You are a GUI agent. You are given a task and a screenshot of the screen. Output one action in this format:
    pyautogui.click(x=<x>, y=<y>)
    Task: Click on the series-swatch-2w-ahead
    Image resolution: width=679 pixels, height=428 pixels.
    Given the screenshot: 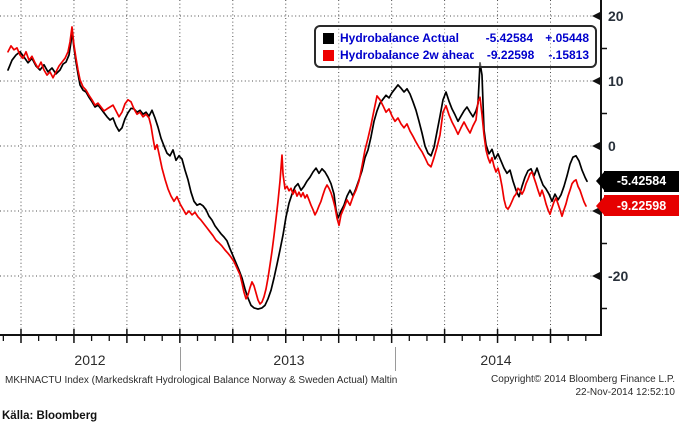 What is the action you would take?
    pyautogui.click(x=328, y=55)
    